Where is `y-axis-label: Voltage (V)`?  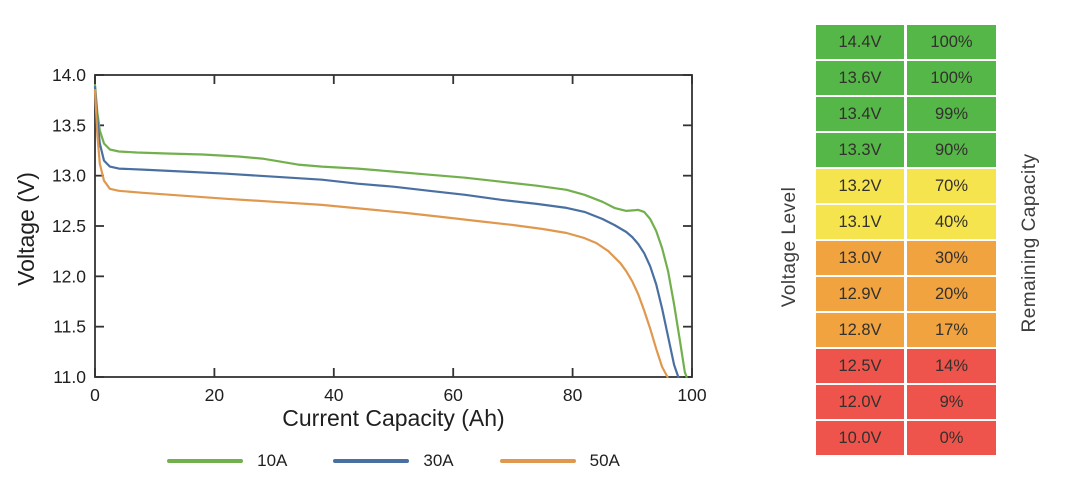
y-axis-label: Voltage (V) is located at coordinates (26, 229).